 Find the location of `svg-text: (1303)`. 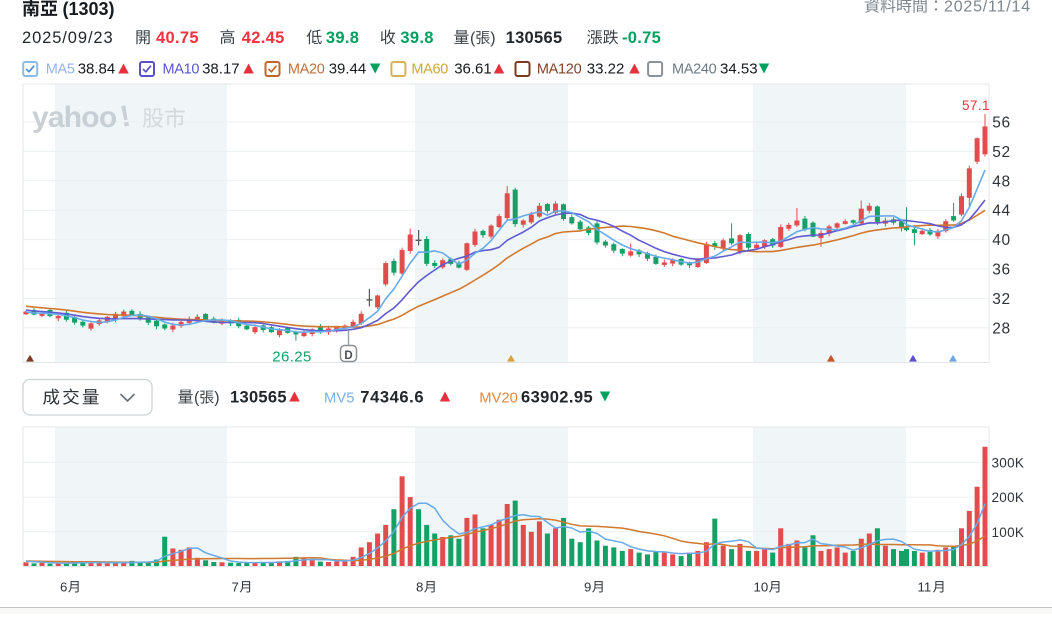

svg-text: (1303) is located at coordinates (89, 9).